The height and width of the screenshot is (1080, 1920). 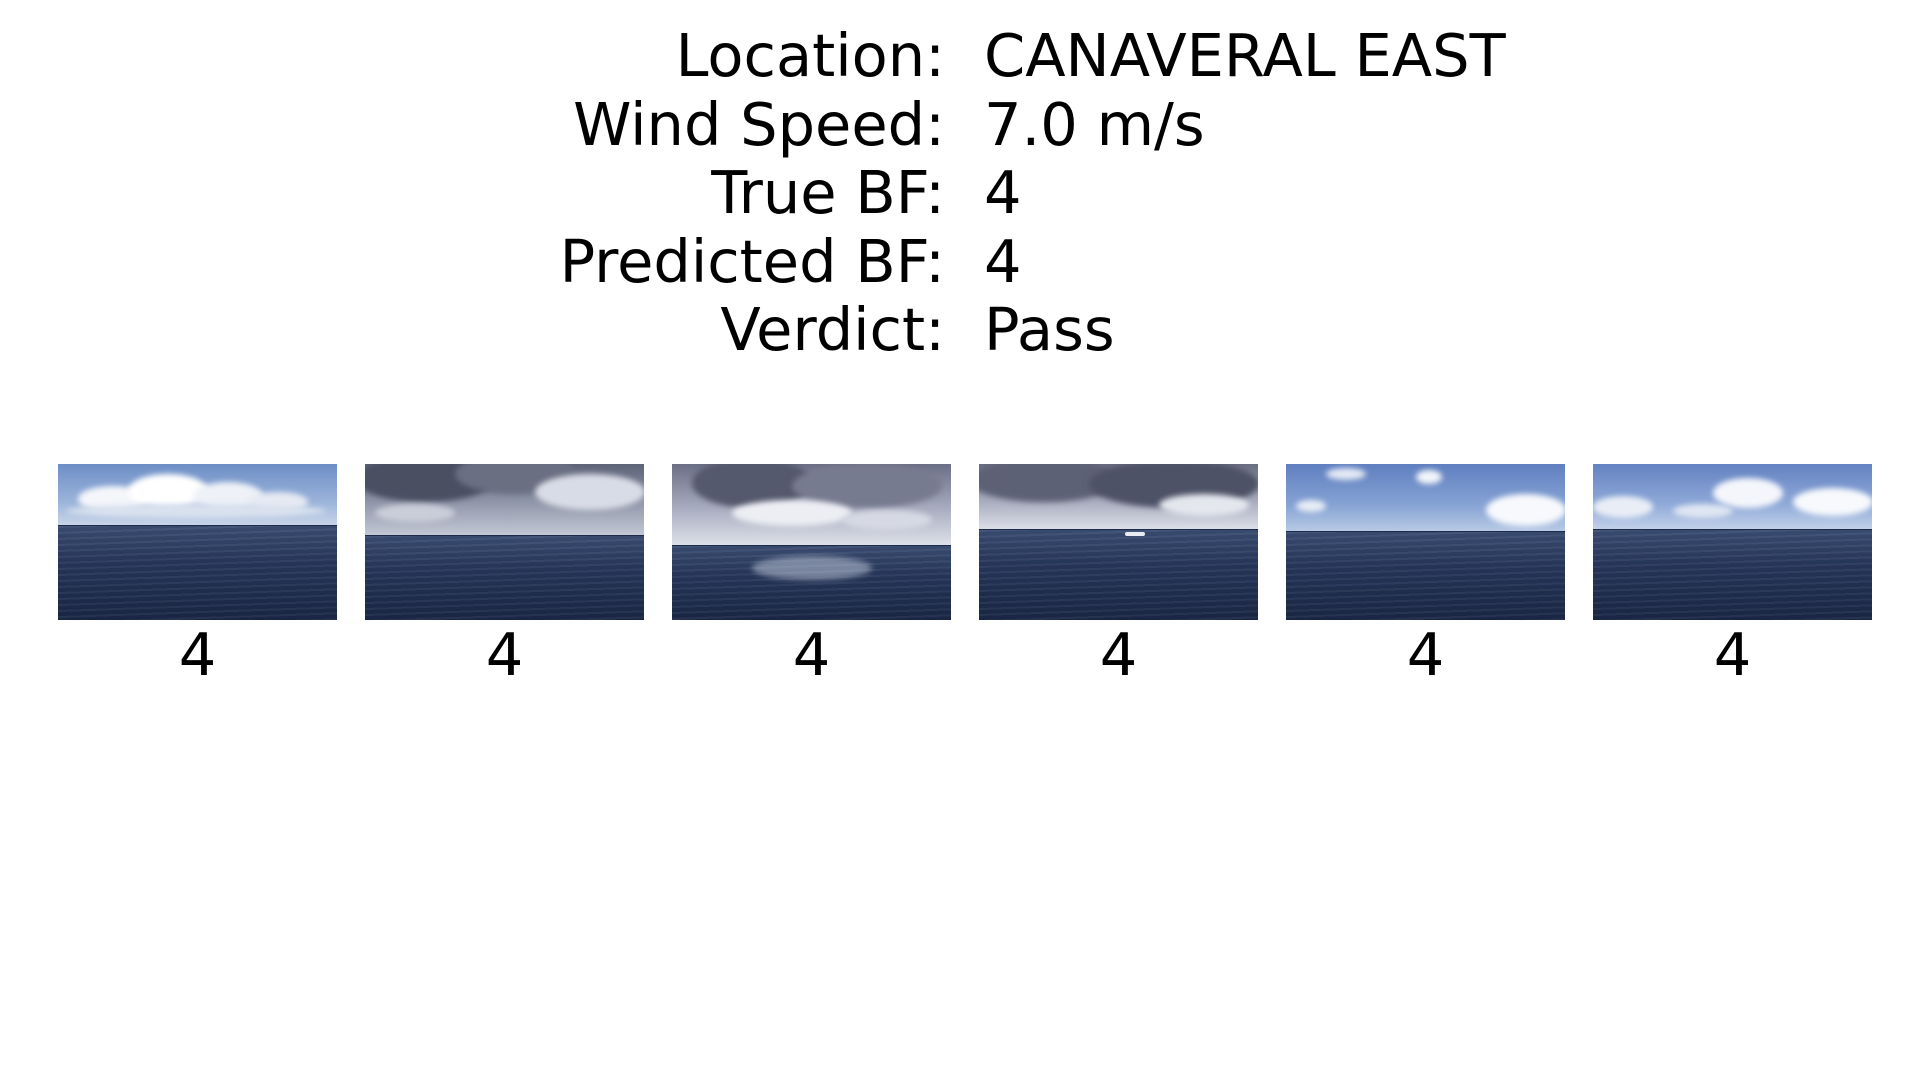 What do you see at coordinates (960, 56) in the screenshot?
I see `info-row-location: Location: CANAVERAL EAST` at bounding box center [960, 56].